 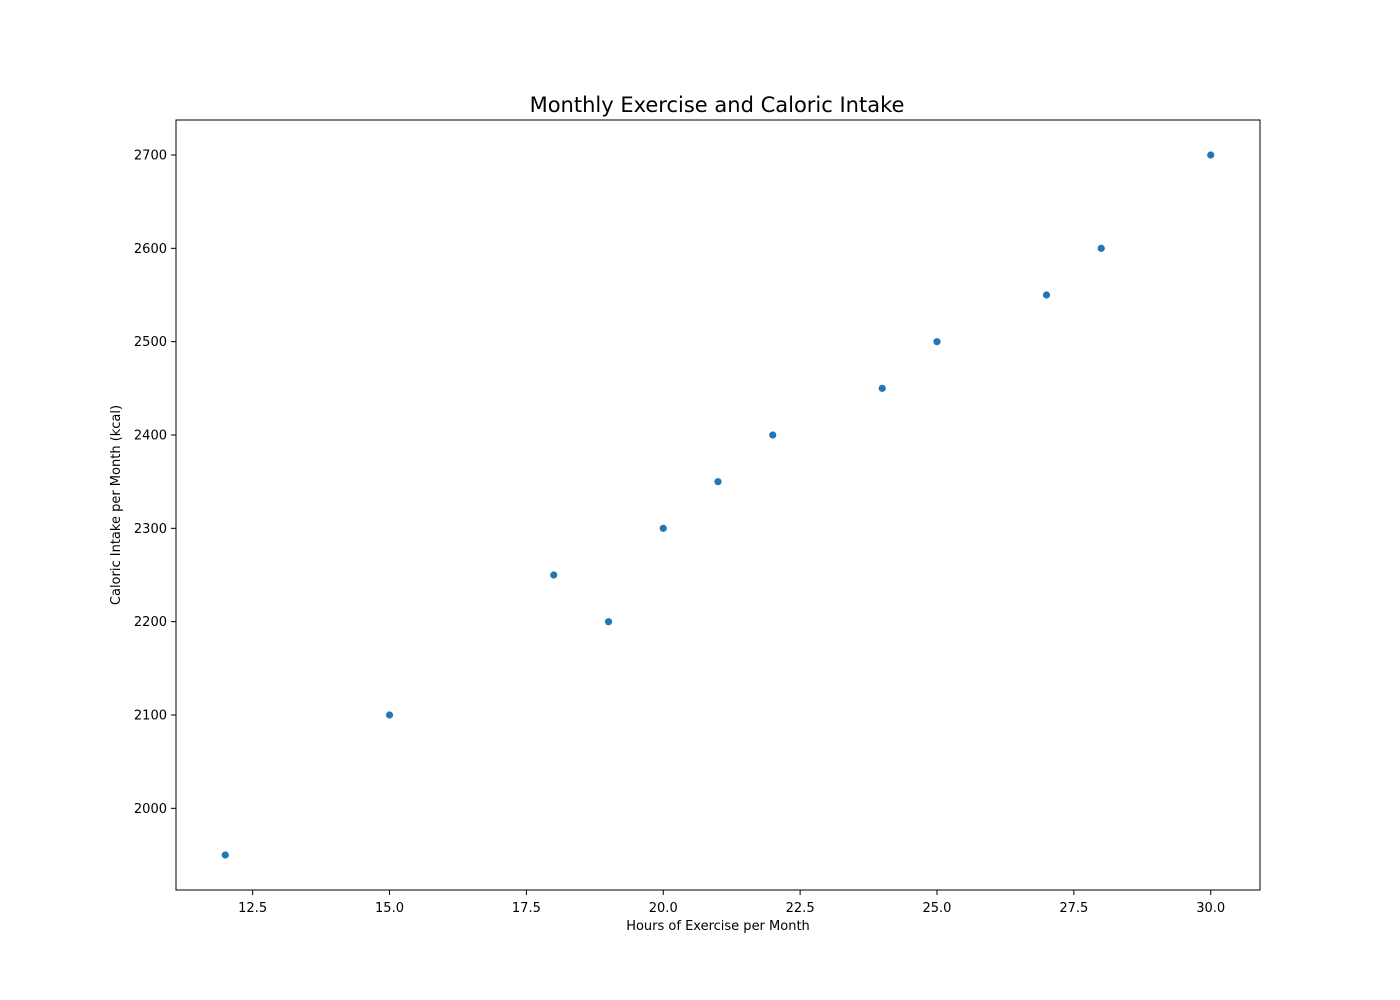 I want to click on y-tick-label: 2100, so click(x=150, y=716).